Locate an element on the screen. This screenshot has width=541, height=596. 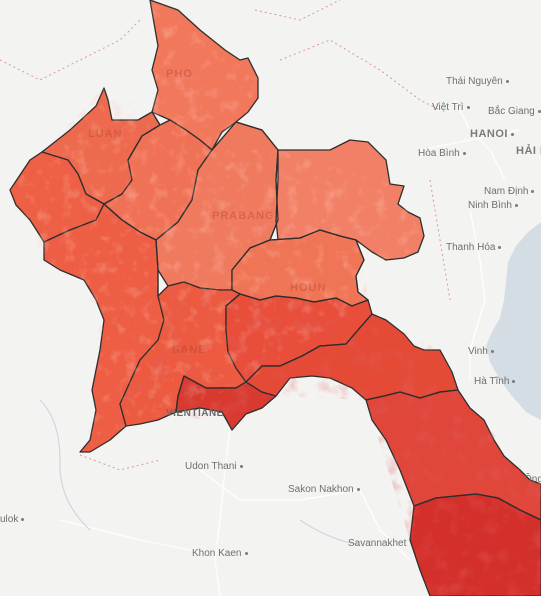
label-hai-phong: HẢI P is located at coordinates (528, 151).